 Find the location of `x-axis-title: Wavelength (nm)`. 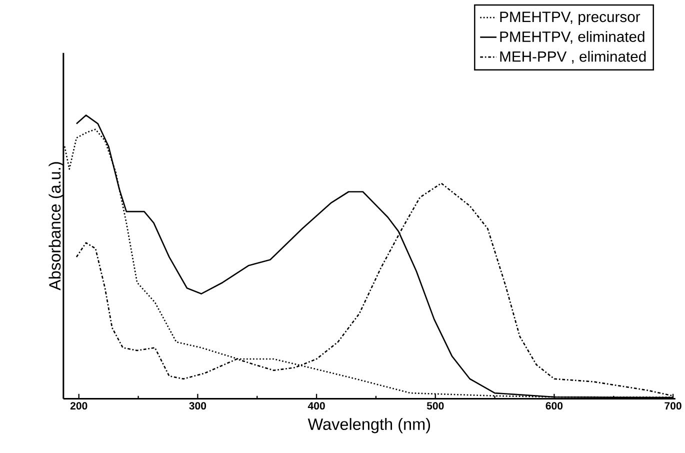

x-axis-title: Wavelength (nm) is located at coordinates (369, 425).